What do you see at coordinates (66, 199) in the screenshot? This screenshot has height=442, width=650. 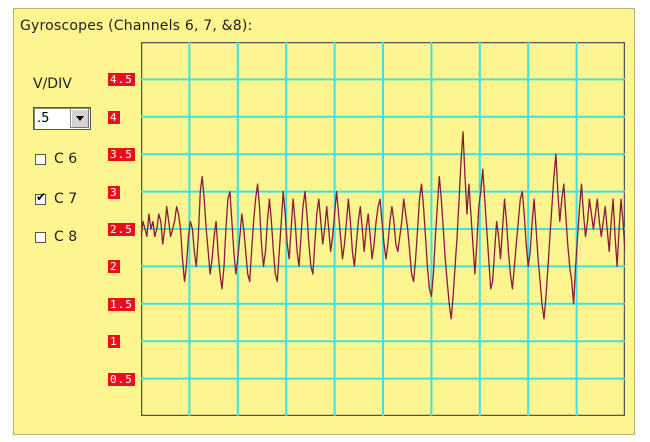 I see `channel-c7-label: C 7` at bounding box center [66, 199].